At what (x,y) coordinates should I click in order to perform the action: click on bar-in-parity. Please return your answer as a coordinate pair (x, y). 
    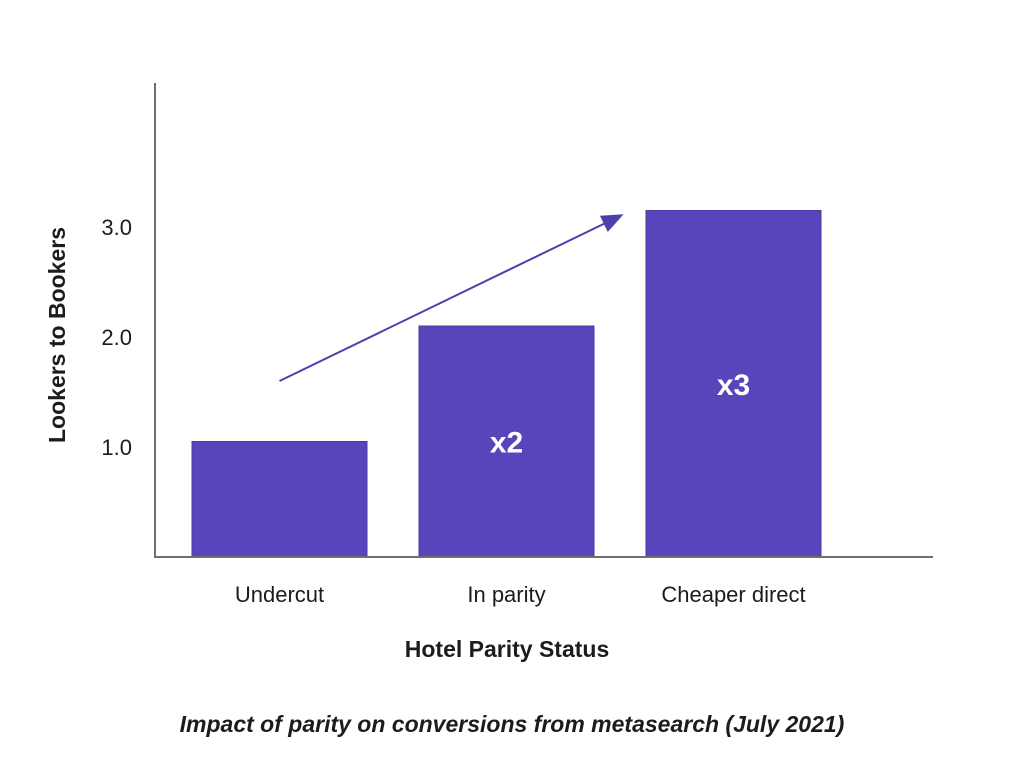
    Looking at the image, I should click on (506, 441).